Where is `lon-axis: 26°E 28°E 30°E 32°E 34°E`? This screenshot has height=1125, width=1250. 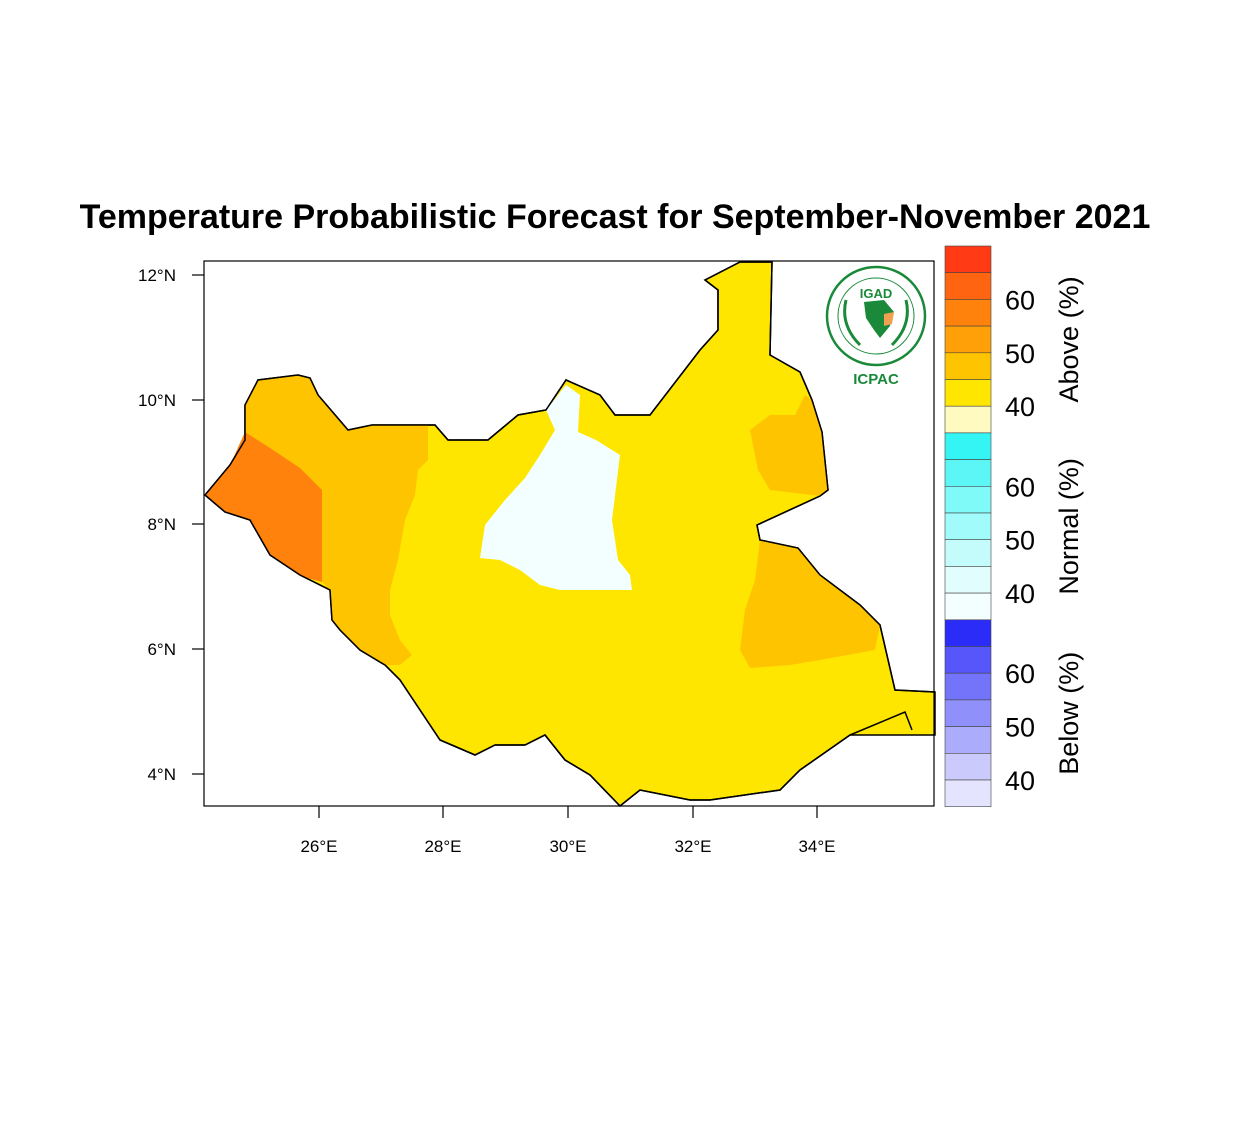 lon-axis: 26°E 28°E 30°E 32°E 34°E is located at coordinates (568, 831).